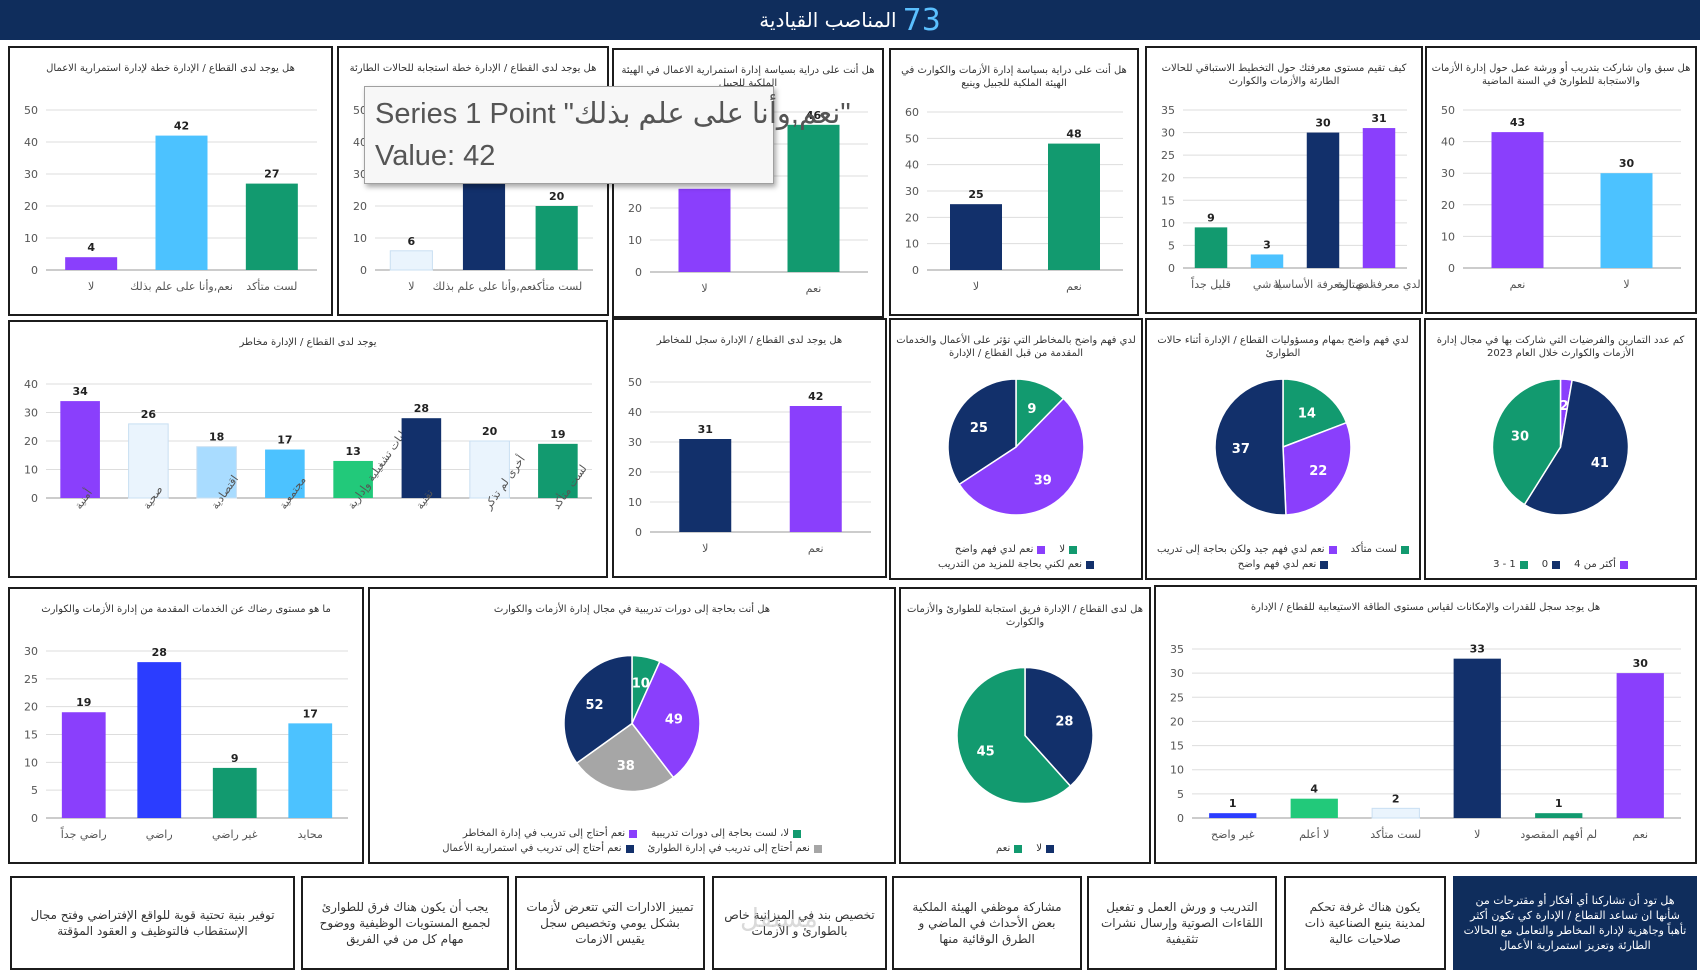 The height and width of the screenshot is (970, 1700). Describe the element at coordinates (986, 752) in the screenshot. I see `data-label: 45` at that location.